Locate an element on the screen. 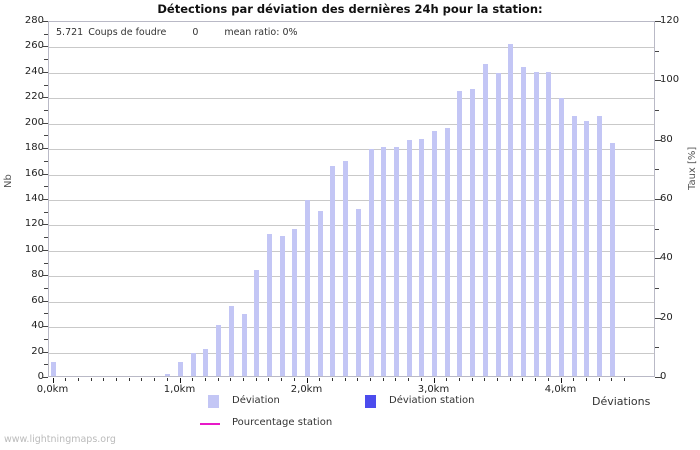  y-axis-left-tick-label: 60 is located at coordinates (37, 300).